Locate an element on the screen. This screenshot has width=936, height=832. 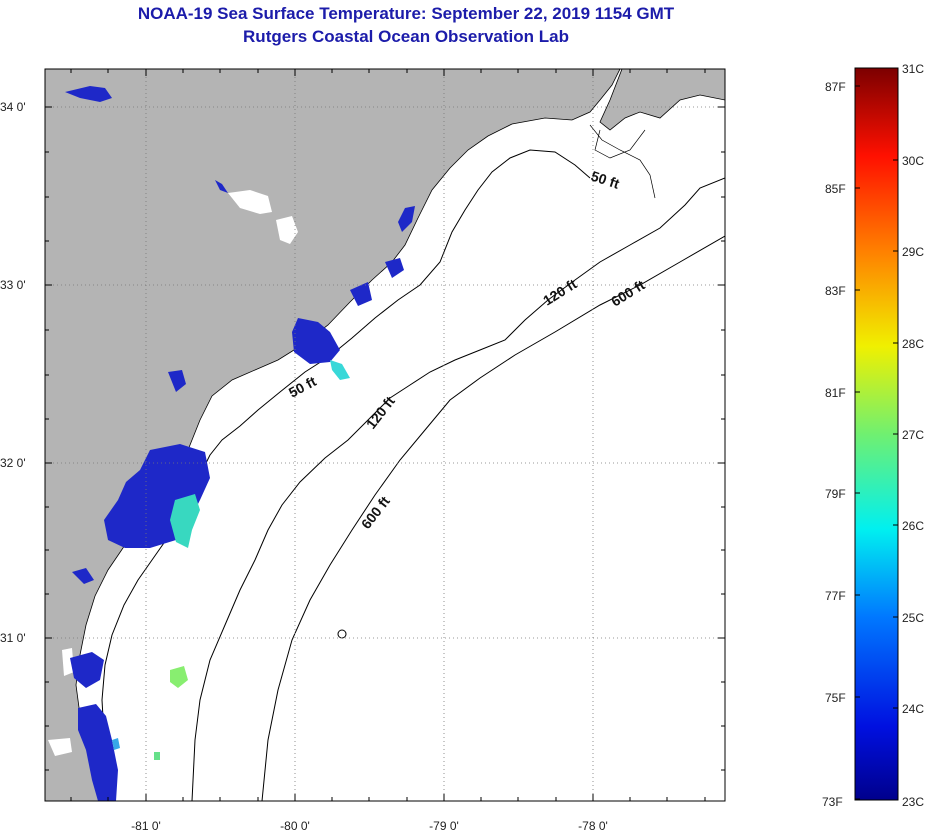
celsius-label: 30C is located at coordinates (913, 161).